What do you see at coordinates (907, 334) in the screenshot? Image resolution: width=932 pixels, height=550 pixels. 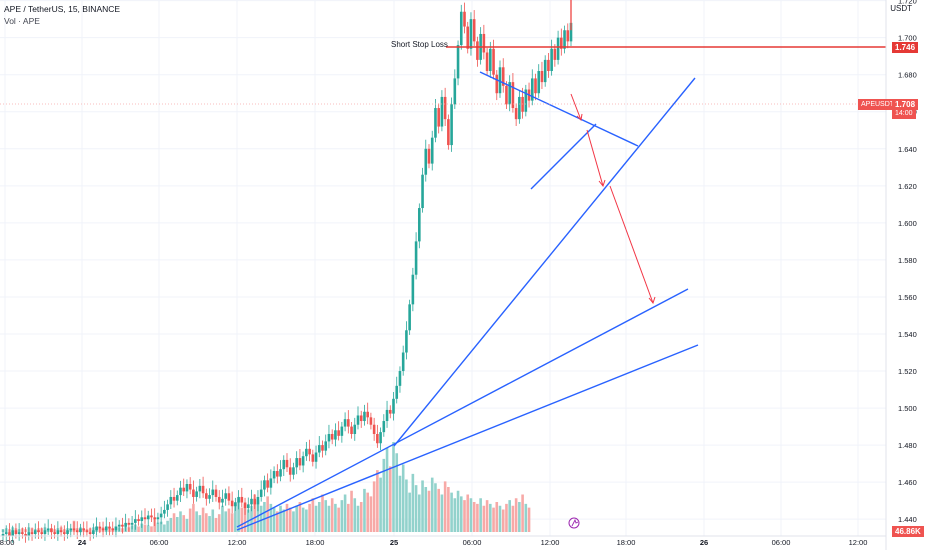 I see `y-tick-label: 1.540` at bounding box center [907, 334].